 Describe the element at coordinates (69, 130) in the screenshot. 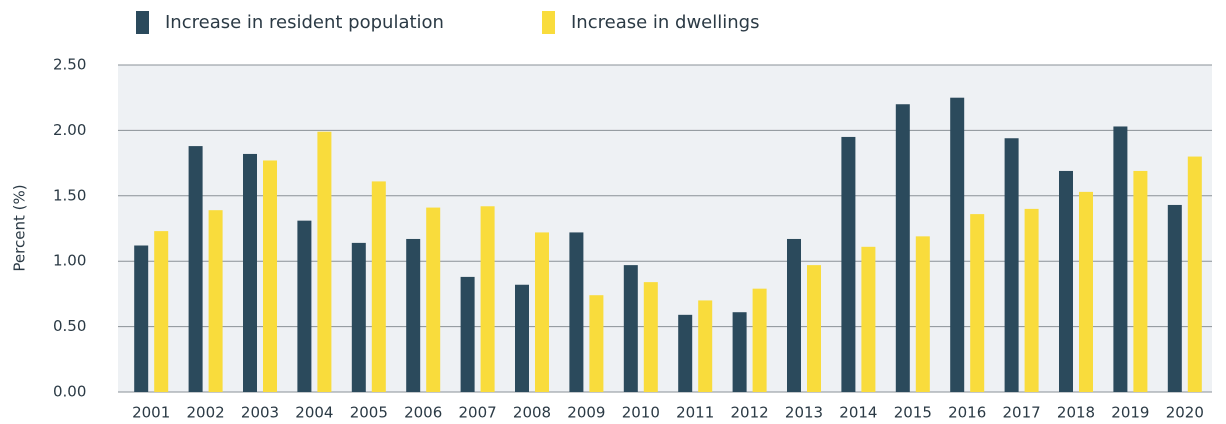

I see `y-tick-label: 2.00` at that location.